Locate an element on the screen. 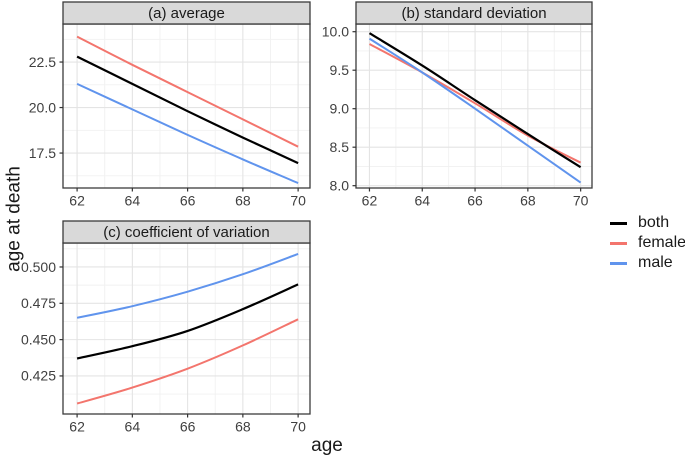  legend-item-both: both is located at coordinates (647, 223).